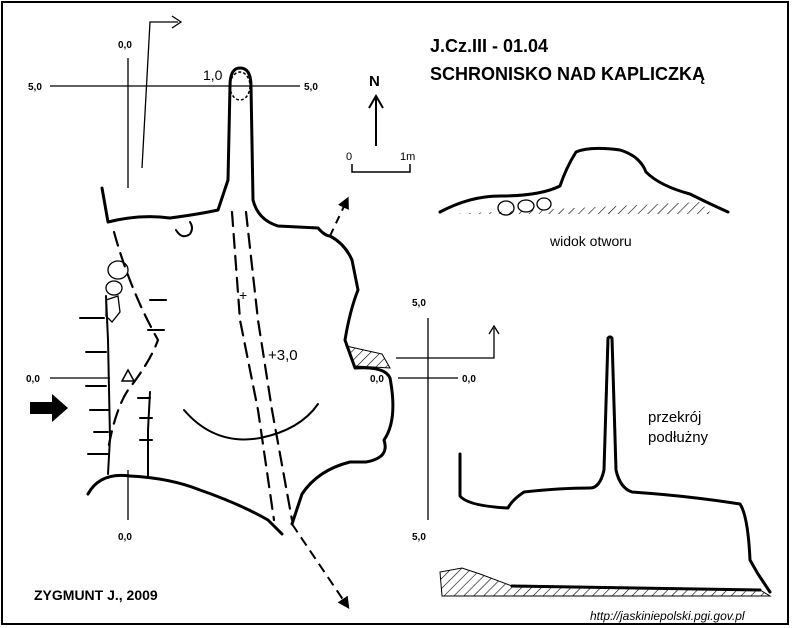  Describe the element at coordinates (419, 303) in the screenshot. I see `section-coord-top-label: 5,0` at that location.